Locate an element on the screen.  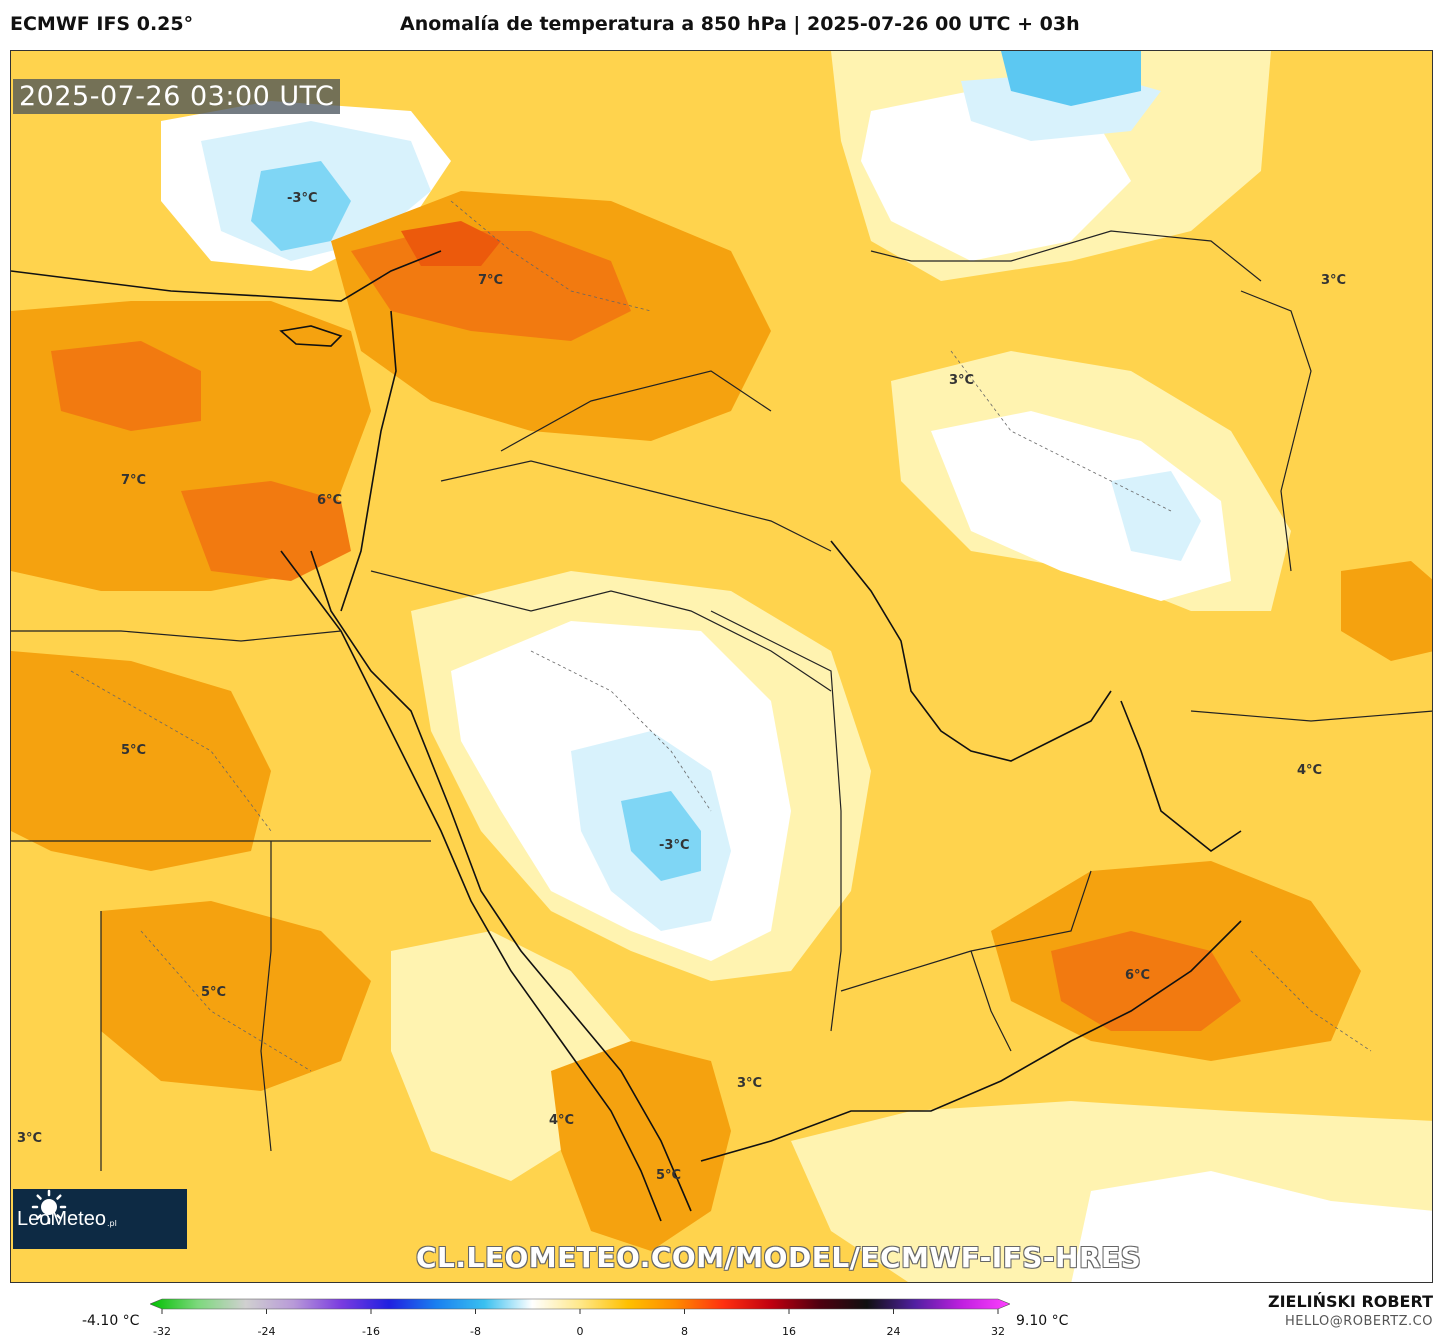
legend-gradient is located at coordinates (580, 1304).